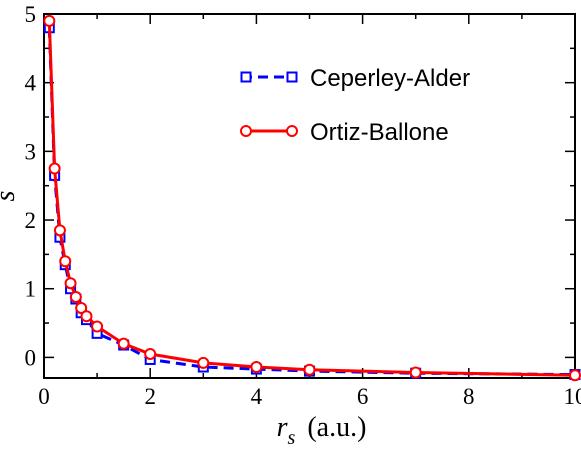 This screenshot has height=450, width=581. What do you see at coordinates (10, 195) in the screenshot?
I see `y-axis-title: s` at bounding box center [10, 195].